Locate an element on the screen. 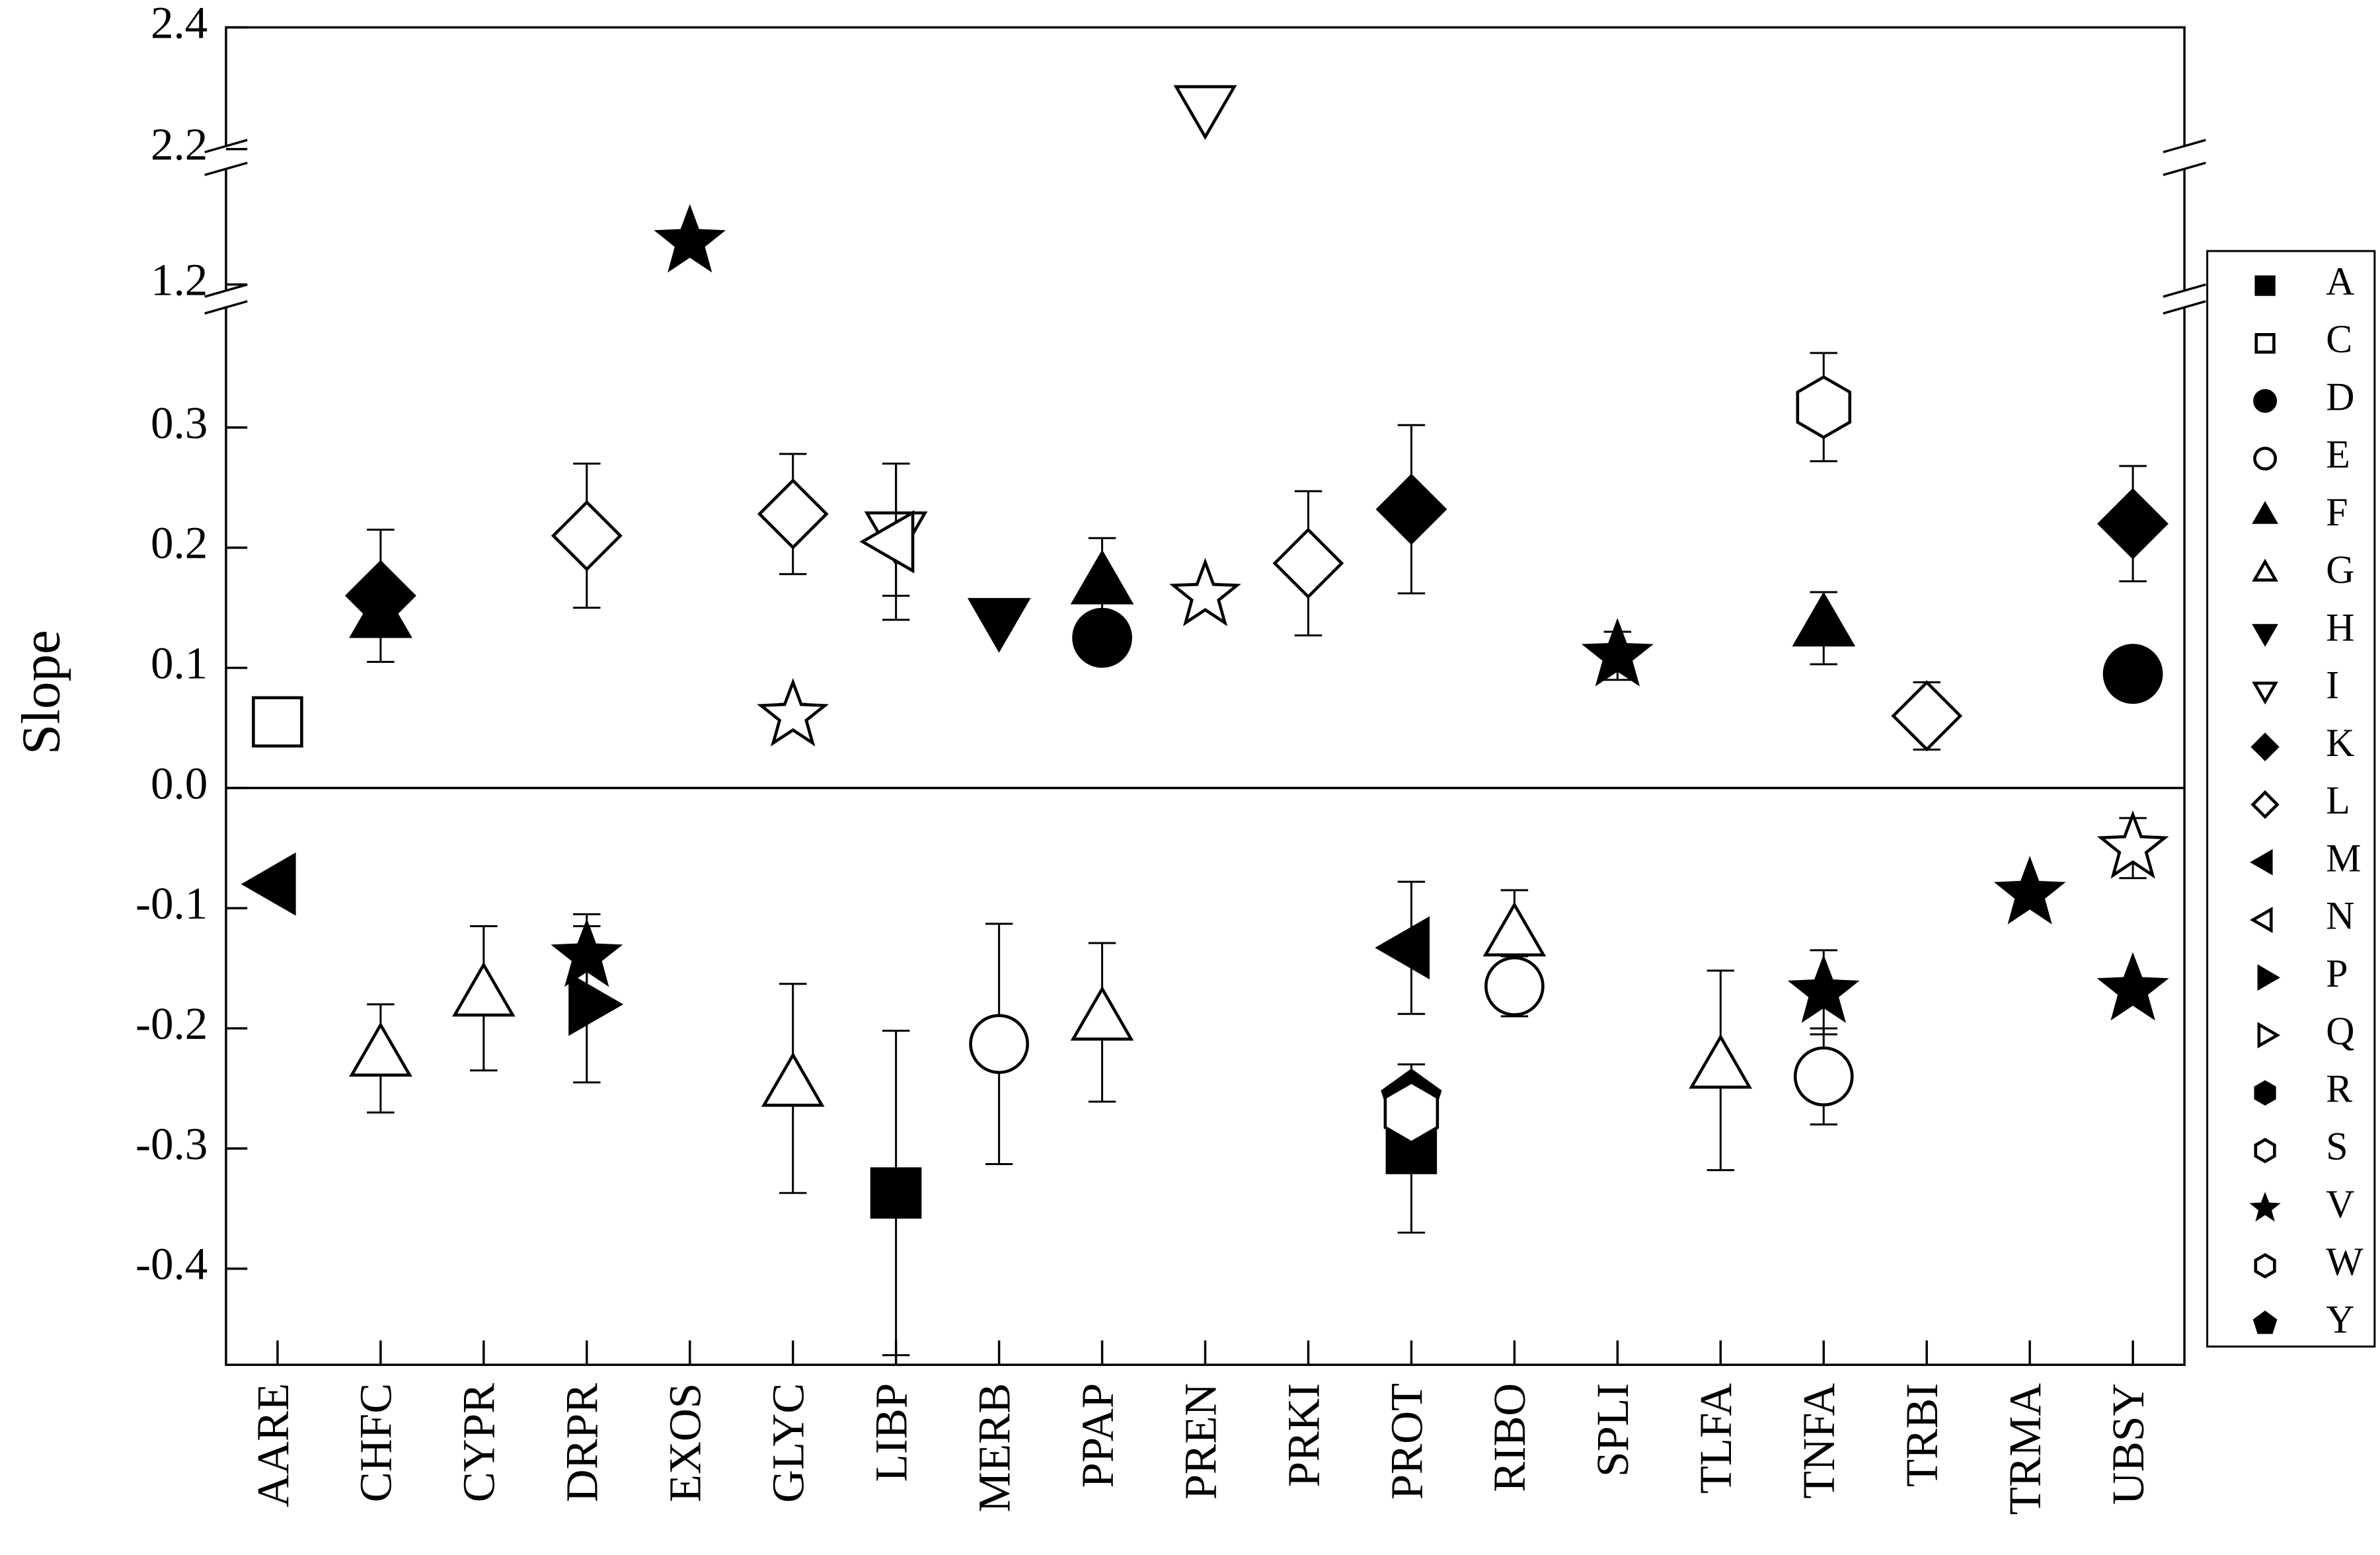 The image size is (2380, 1555). x-tick-label: LIBP is located at coordinates (891, 1433).